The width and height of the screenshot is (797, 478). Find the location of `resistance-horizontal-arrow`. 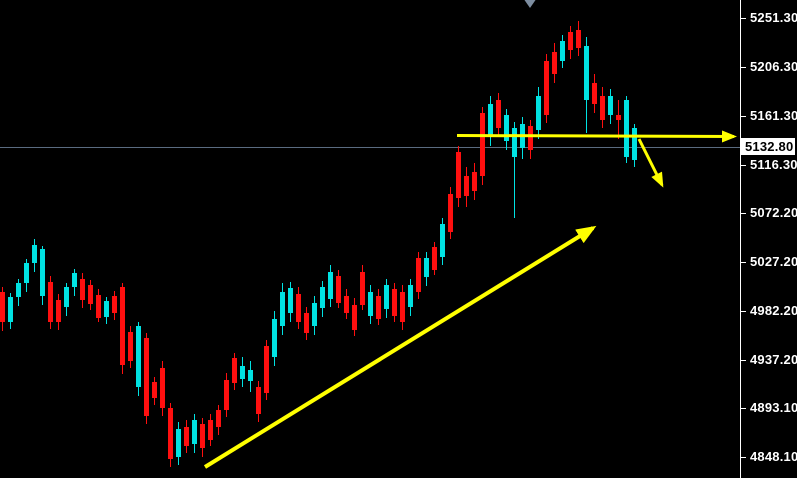

resistance-horizontal-arrow is located at coordinates (596, 136).